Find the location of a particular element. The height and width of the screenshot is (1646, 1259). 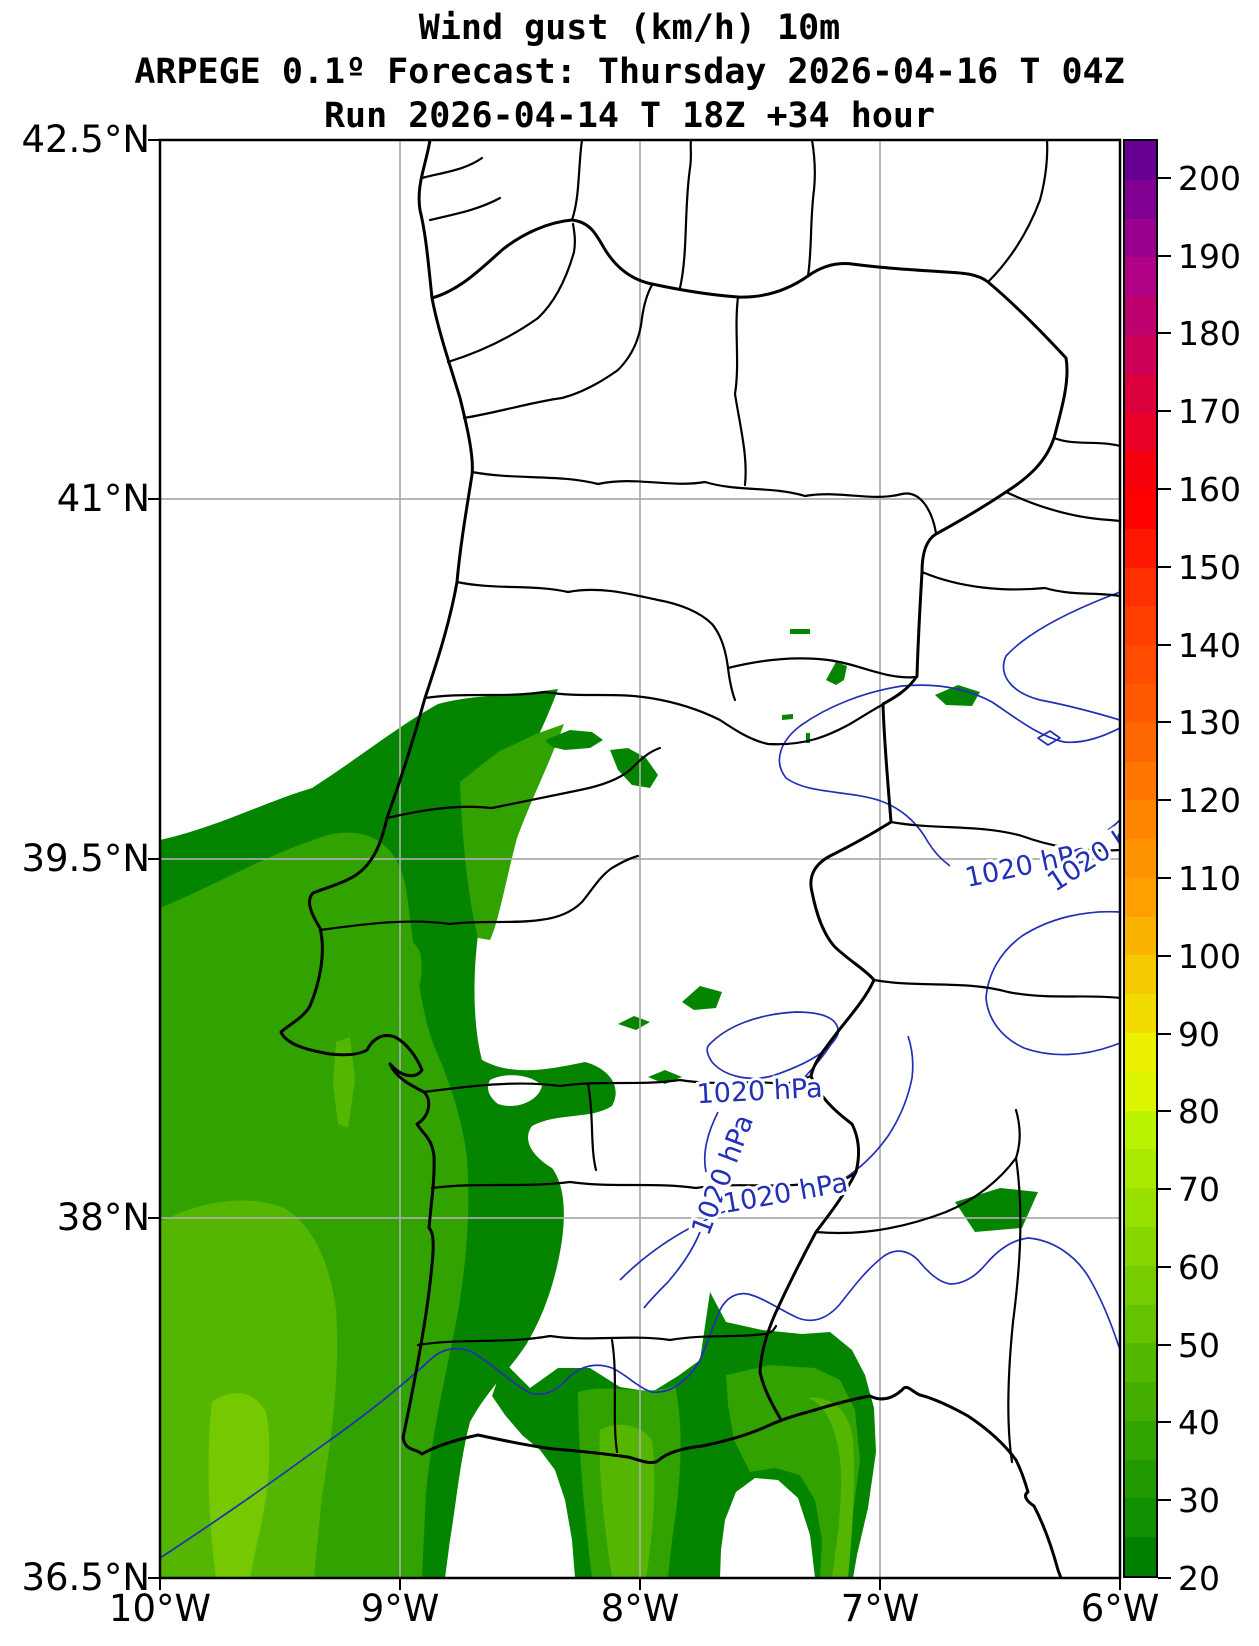

plot-subtitle-run: Run 2026-04-14 T 18Z +34 hour is located at coordinates (629, 116).